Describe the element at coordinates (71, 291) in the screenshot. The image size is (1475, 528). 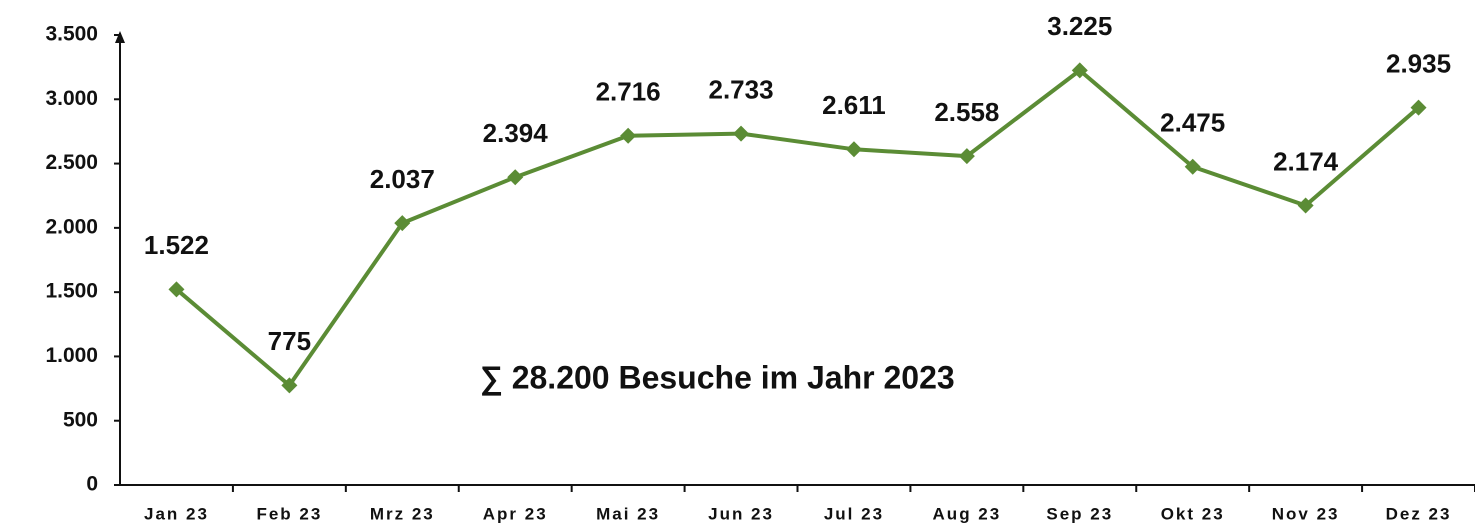
I see `y-tick-label: 1.500` at that location.